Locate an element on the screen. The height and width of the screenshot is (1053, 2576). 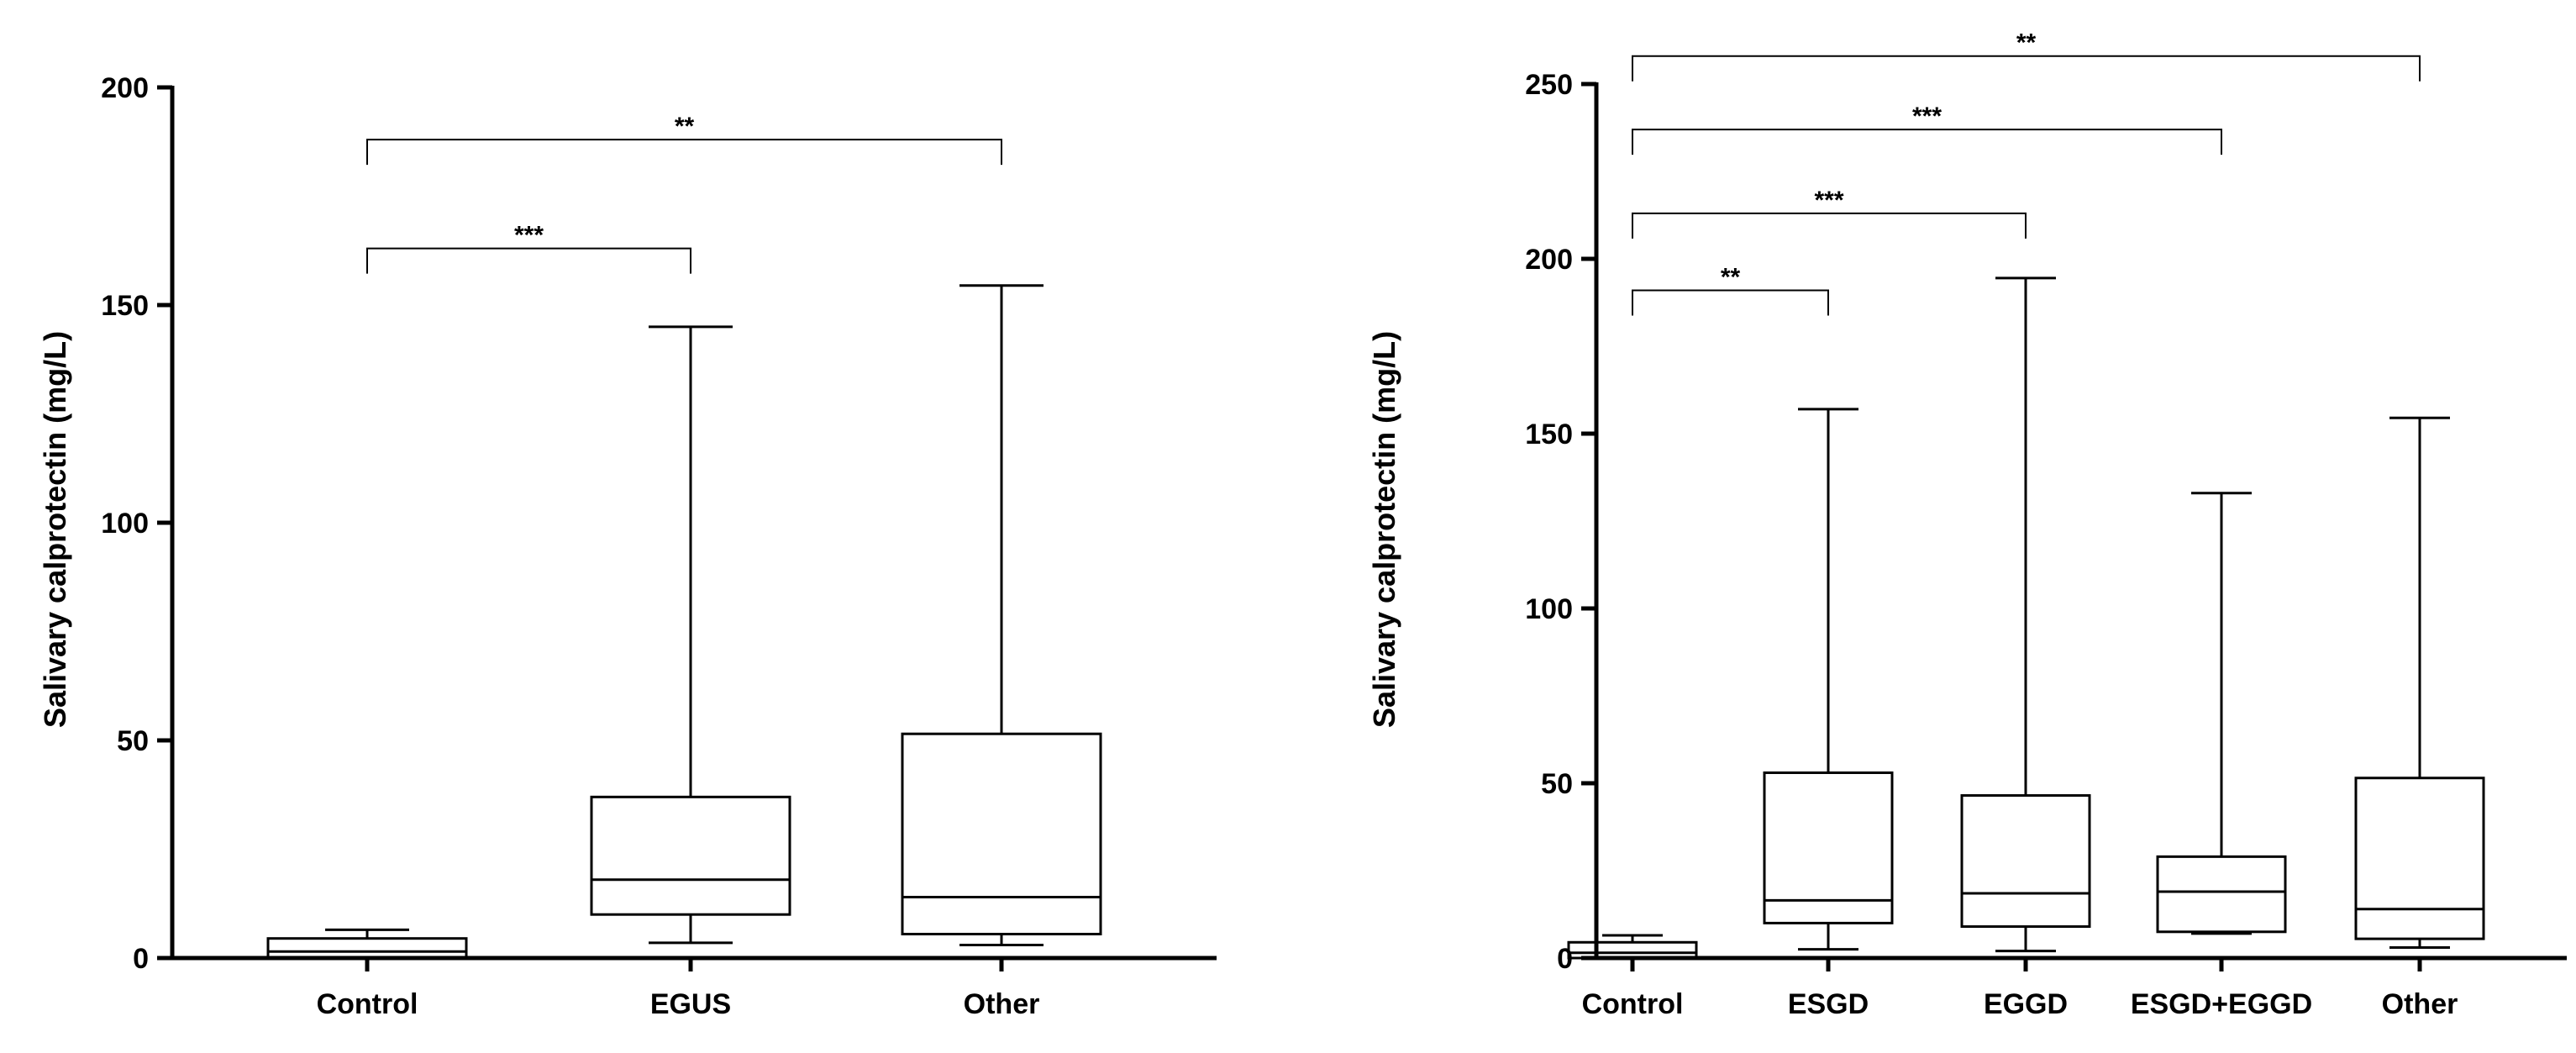
x-tick-label: ESGD is located at coordinates (1828, 1004).